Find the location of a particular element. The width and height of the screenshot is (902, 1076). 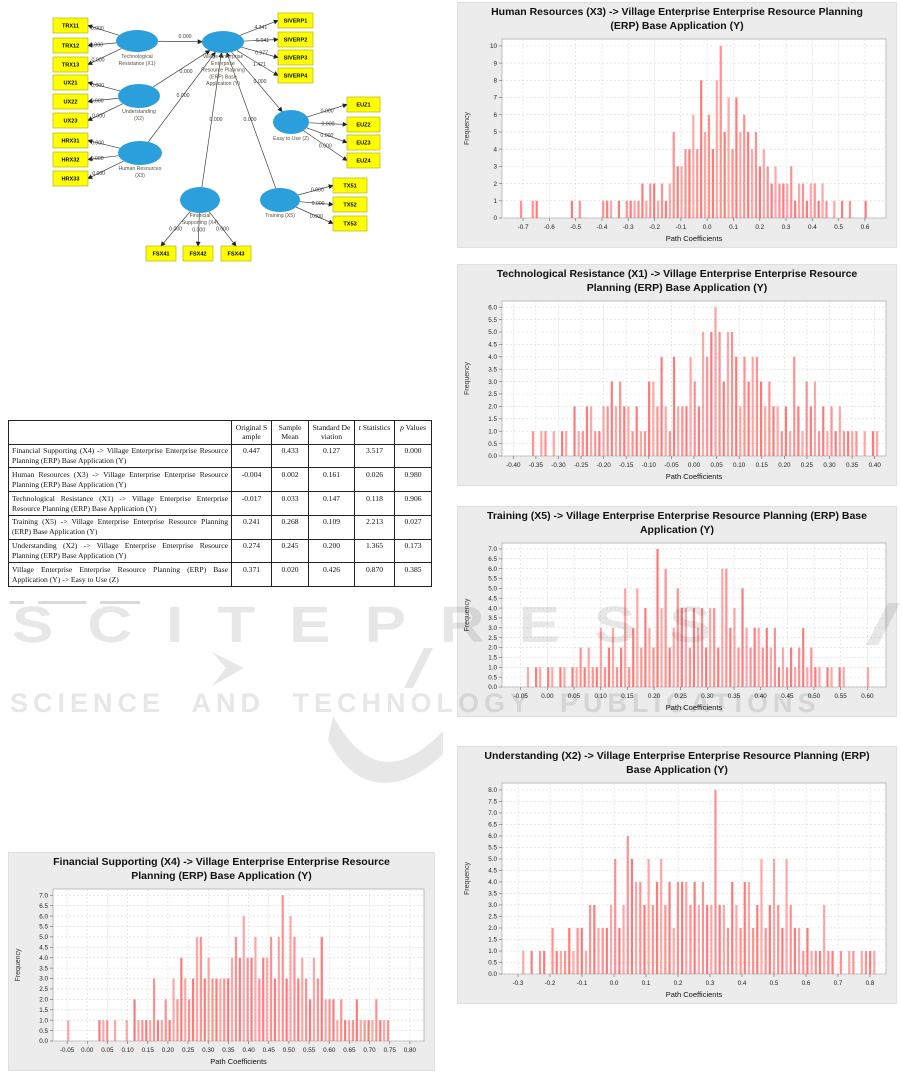

indicator-box-TRX11 is located at coordinates (70, 25).